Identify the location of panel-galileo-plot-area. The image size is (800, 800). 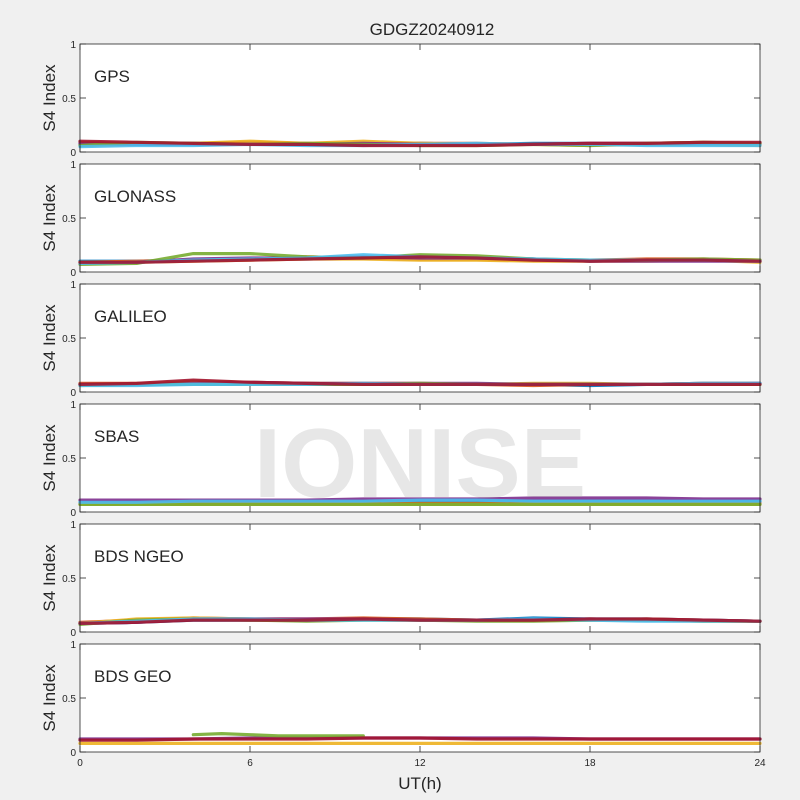
(420, 338).